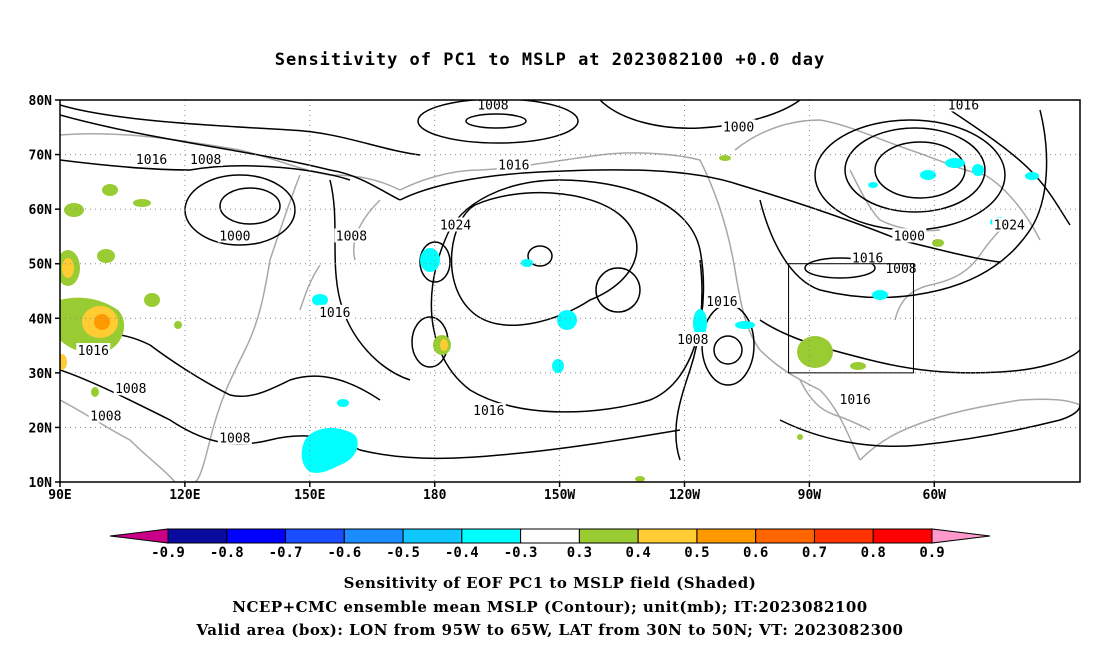 The width and height of the screenshot is (1100, 650). Describe the element at coordinates (344, 553) in the screenshot. I see `colorbar-label: -0.6` at that location.